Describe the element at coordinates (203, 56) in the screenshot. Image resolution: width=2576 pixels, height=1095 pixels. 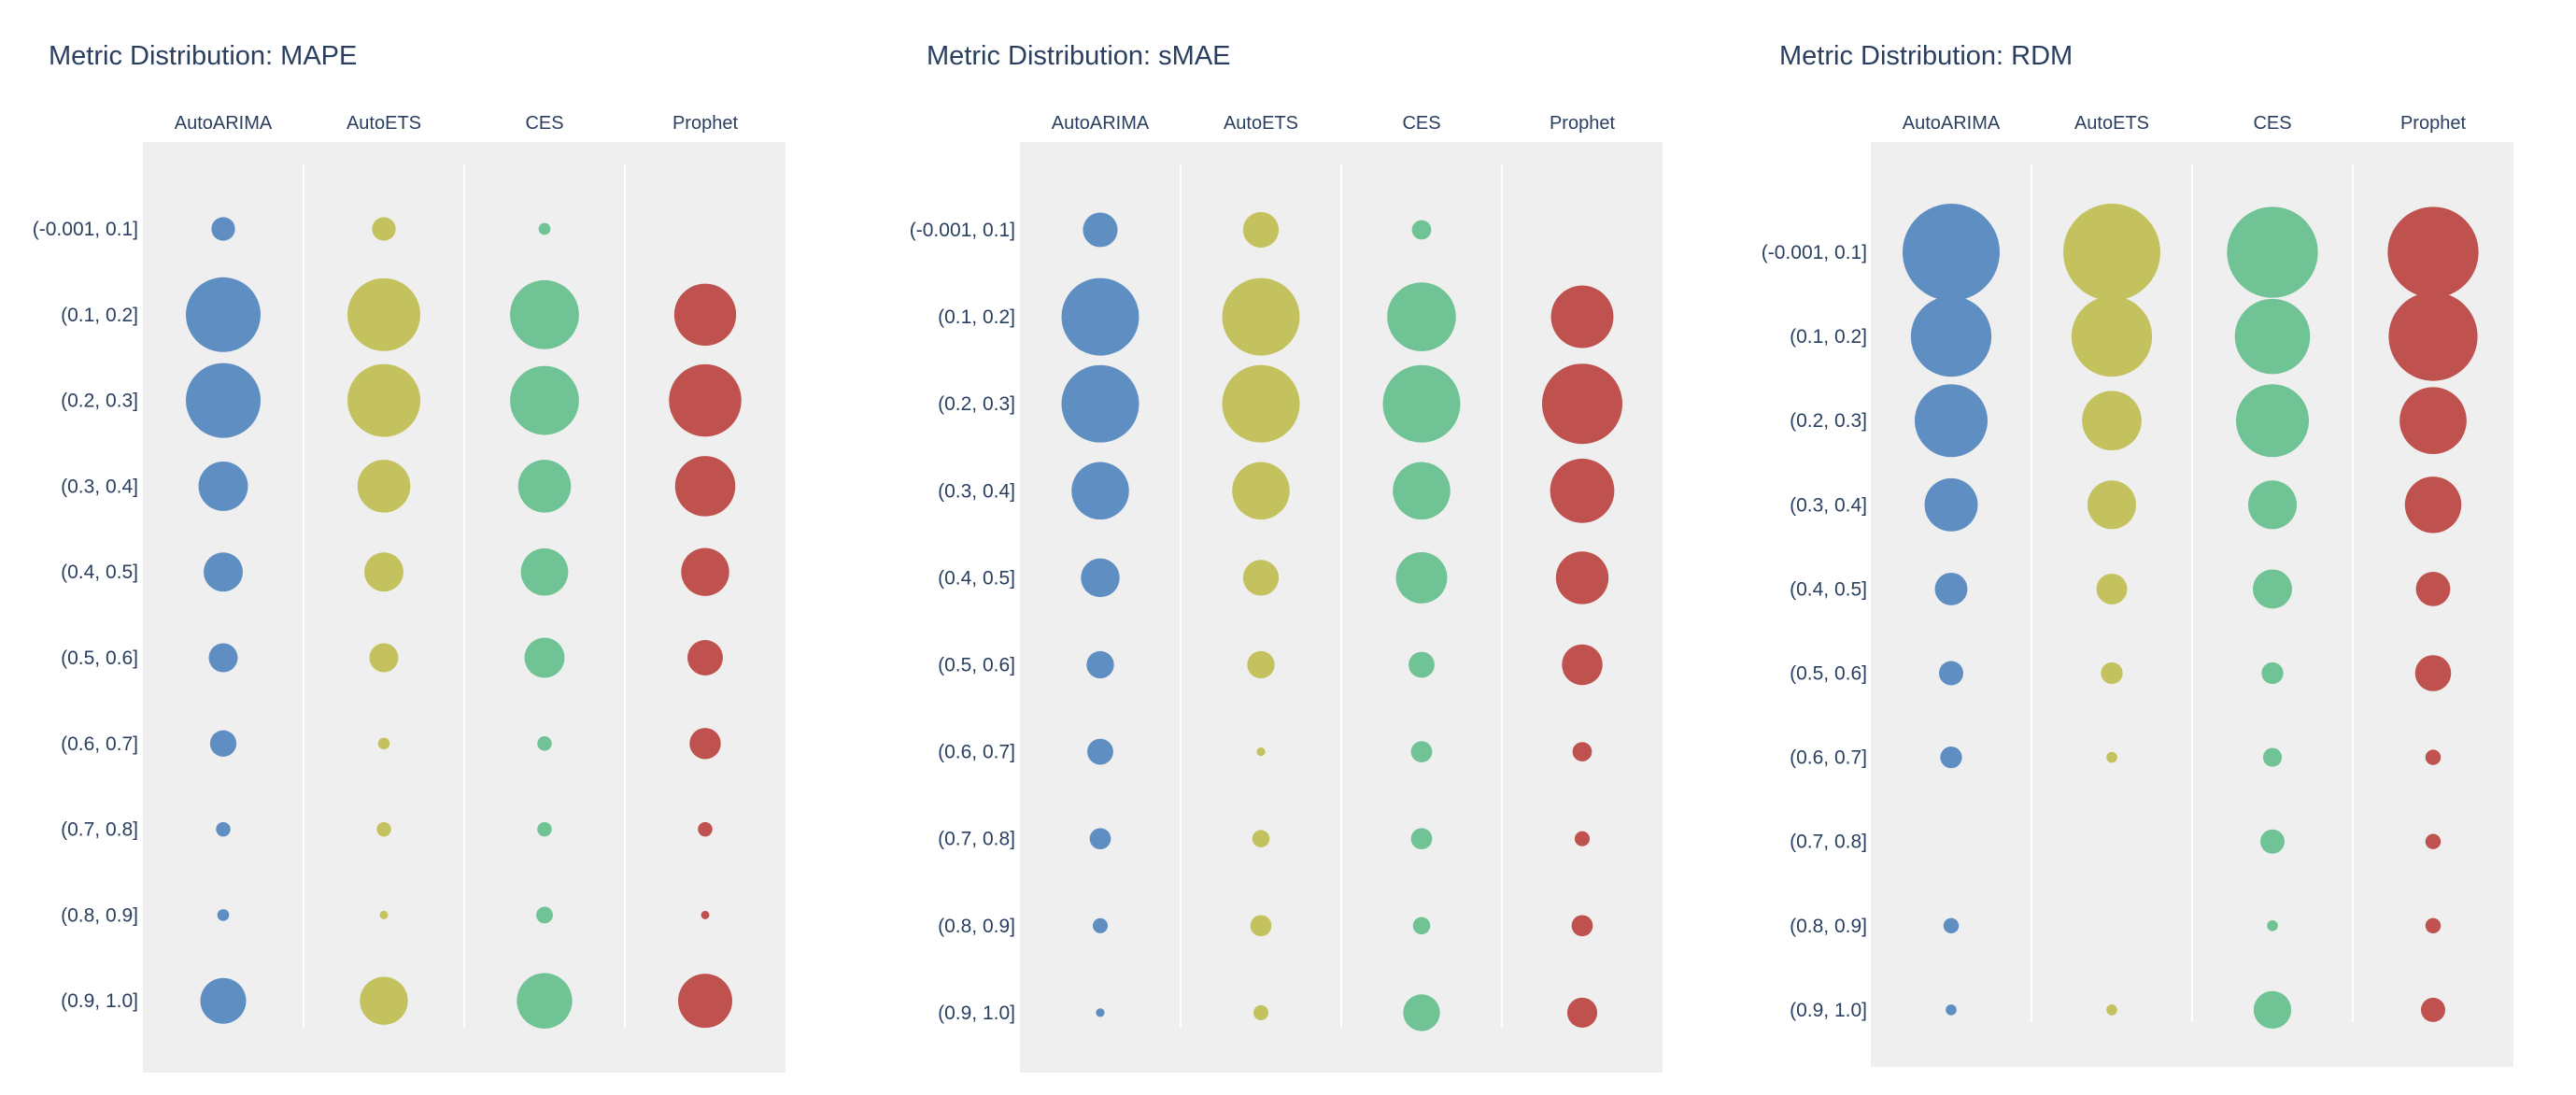
I see `chart-title: Metric Distribution: MAPE` at that location.